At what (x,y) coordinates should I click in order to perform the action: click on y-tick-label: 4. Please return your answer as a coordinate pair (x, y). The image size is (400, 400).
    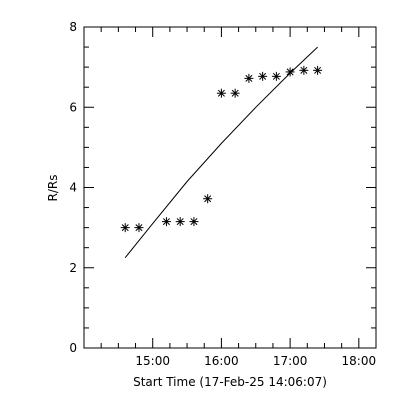
    Looking at the image, I should click on (73, 188).